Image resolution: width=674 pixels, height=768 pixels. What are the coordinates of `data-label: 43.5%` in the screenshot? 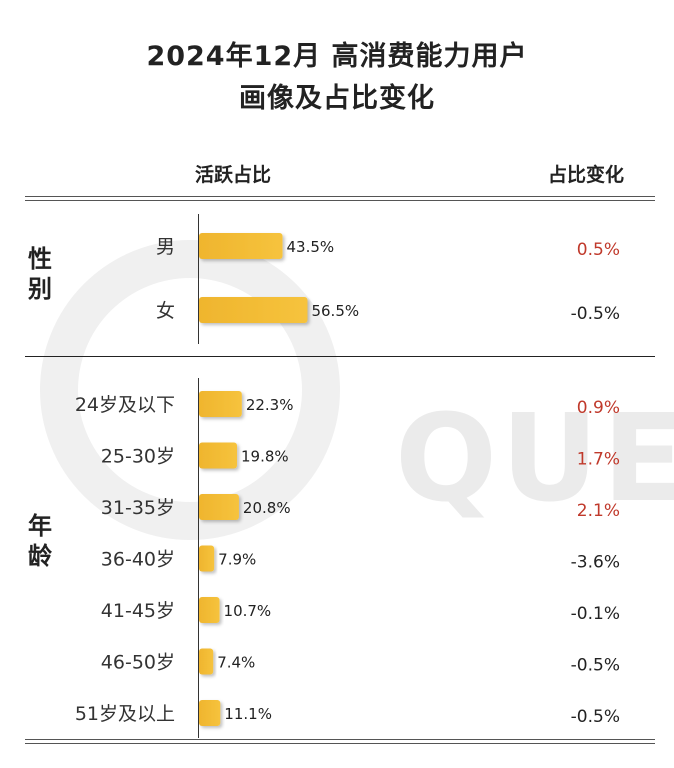 It's located at (311, 247).